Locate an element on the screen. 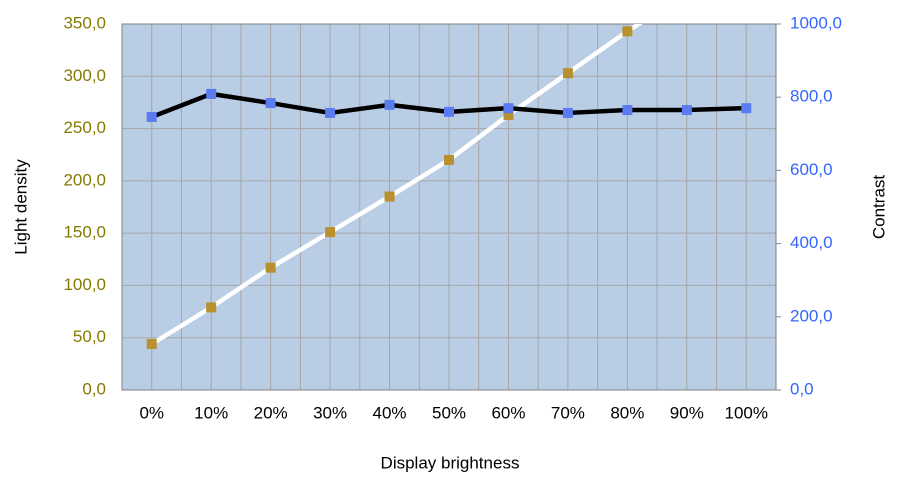 The height and width of the screenshot is (490, 900). x-tick-label: 0% is located at coordinates (151, 412).